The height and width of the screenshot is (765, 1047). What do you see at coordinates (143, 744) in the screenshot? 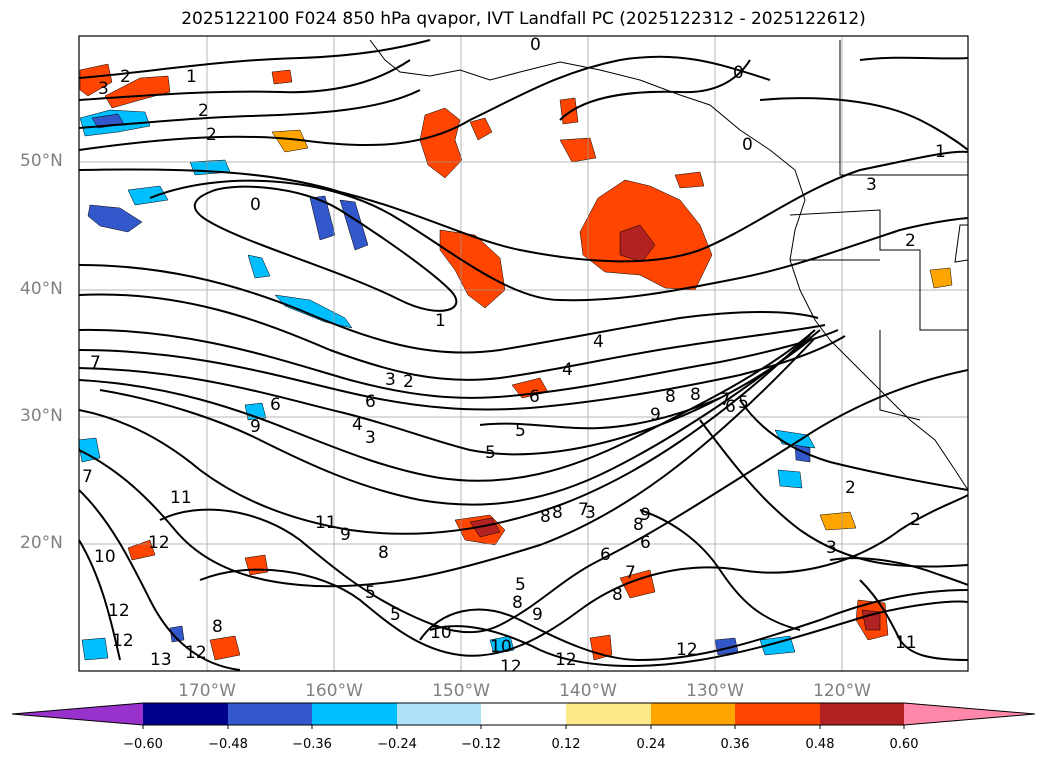
I see `colorbar-tick-label: −0.60` at bounding box center [143, 744].